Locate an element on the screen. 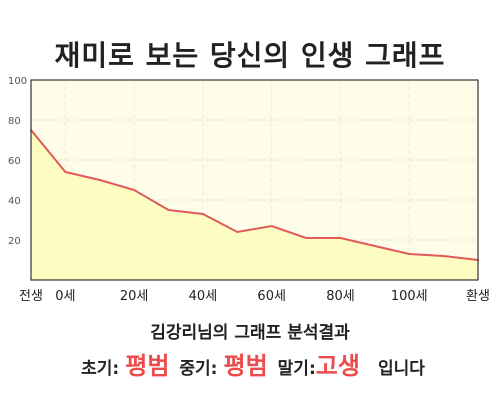 This screenshot has height=400, width=500. y-tick-label: 60 is located at coordinates (14, 161).